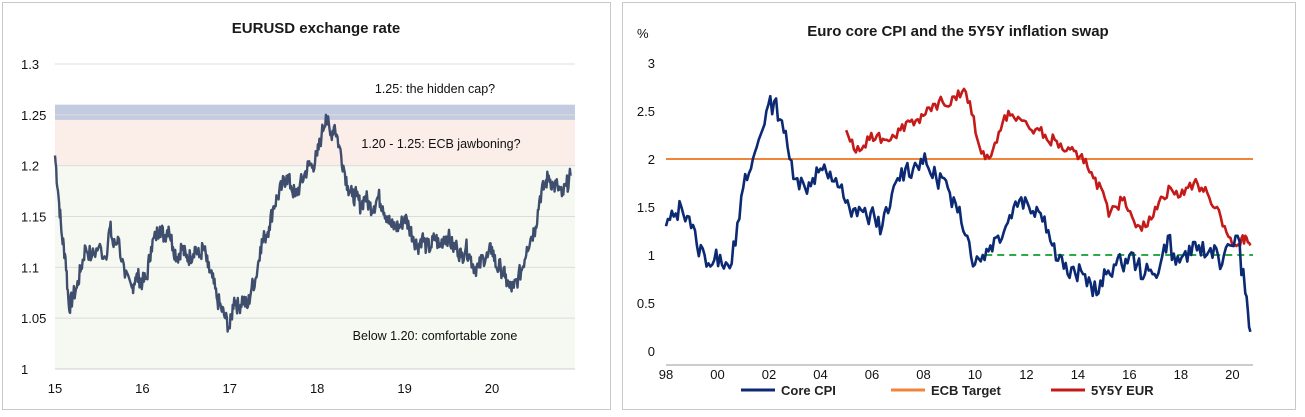 Image resolution: width=1305 pixels, height=417 pixels. I want to click on legend-core-cpi-label: Core CPI, so click(808, 390).